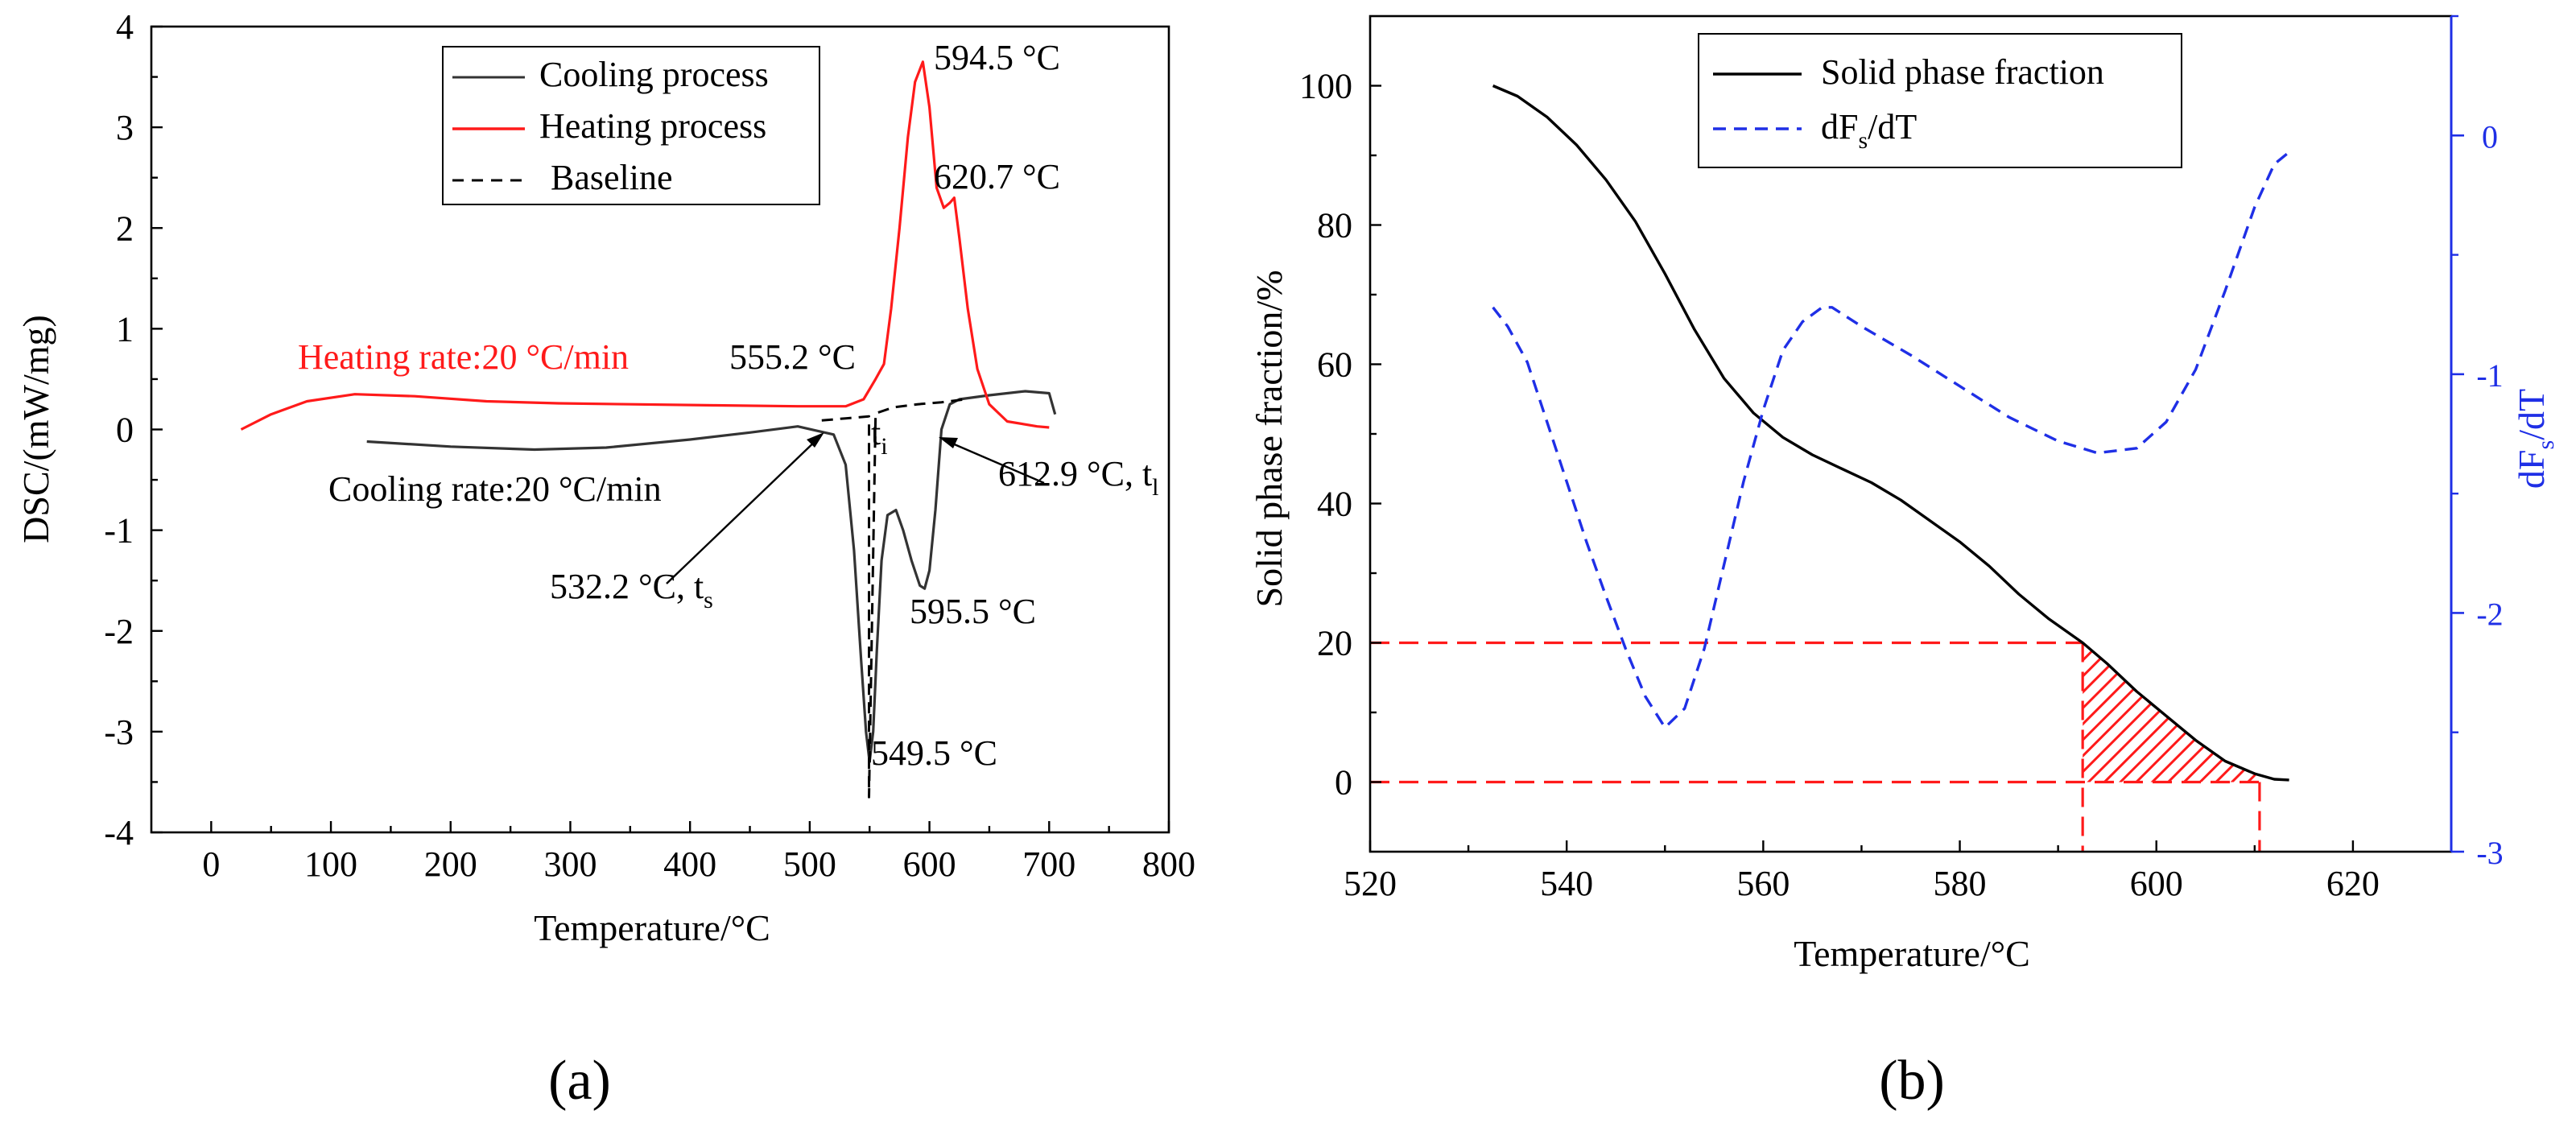 Image resolution: width=2576 pixels, height=1127 pixels. Describe the element at coordinates (612, 177) in the screenshot. I see `legend-label-baseline: Baseline` at that location.